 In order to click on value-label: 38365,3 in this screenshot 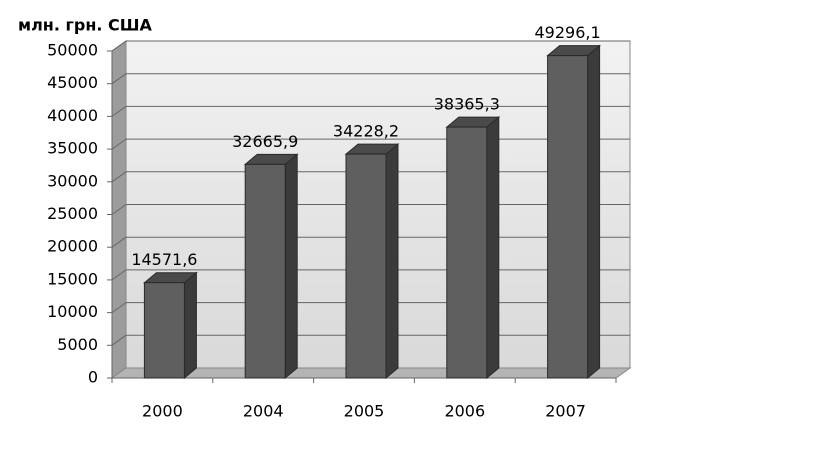, I will do `click(467, 104)`.